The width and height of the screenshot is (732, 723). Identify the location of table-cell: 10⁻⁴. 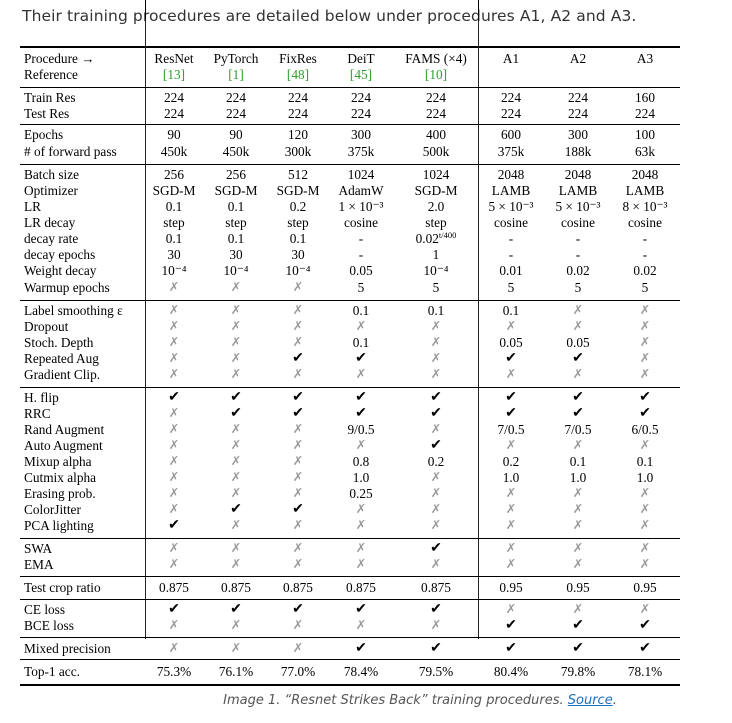
(236, 270).